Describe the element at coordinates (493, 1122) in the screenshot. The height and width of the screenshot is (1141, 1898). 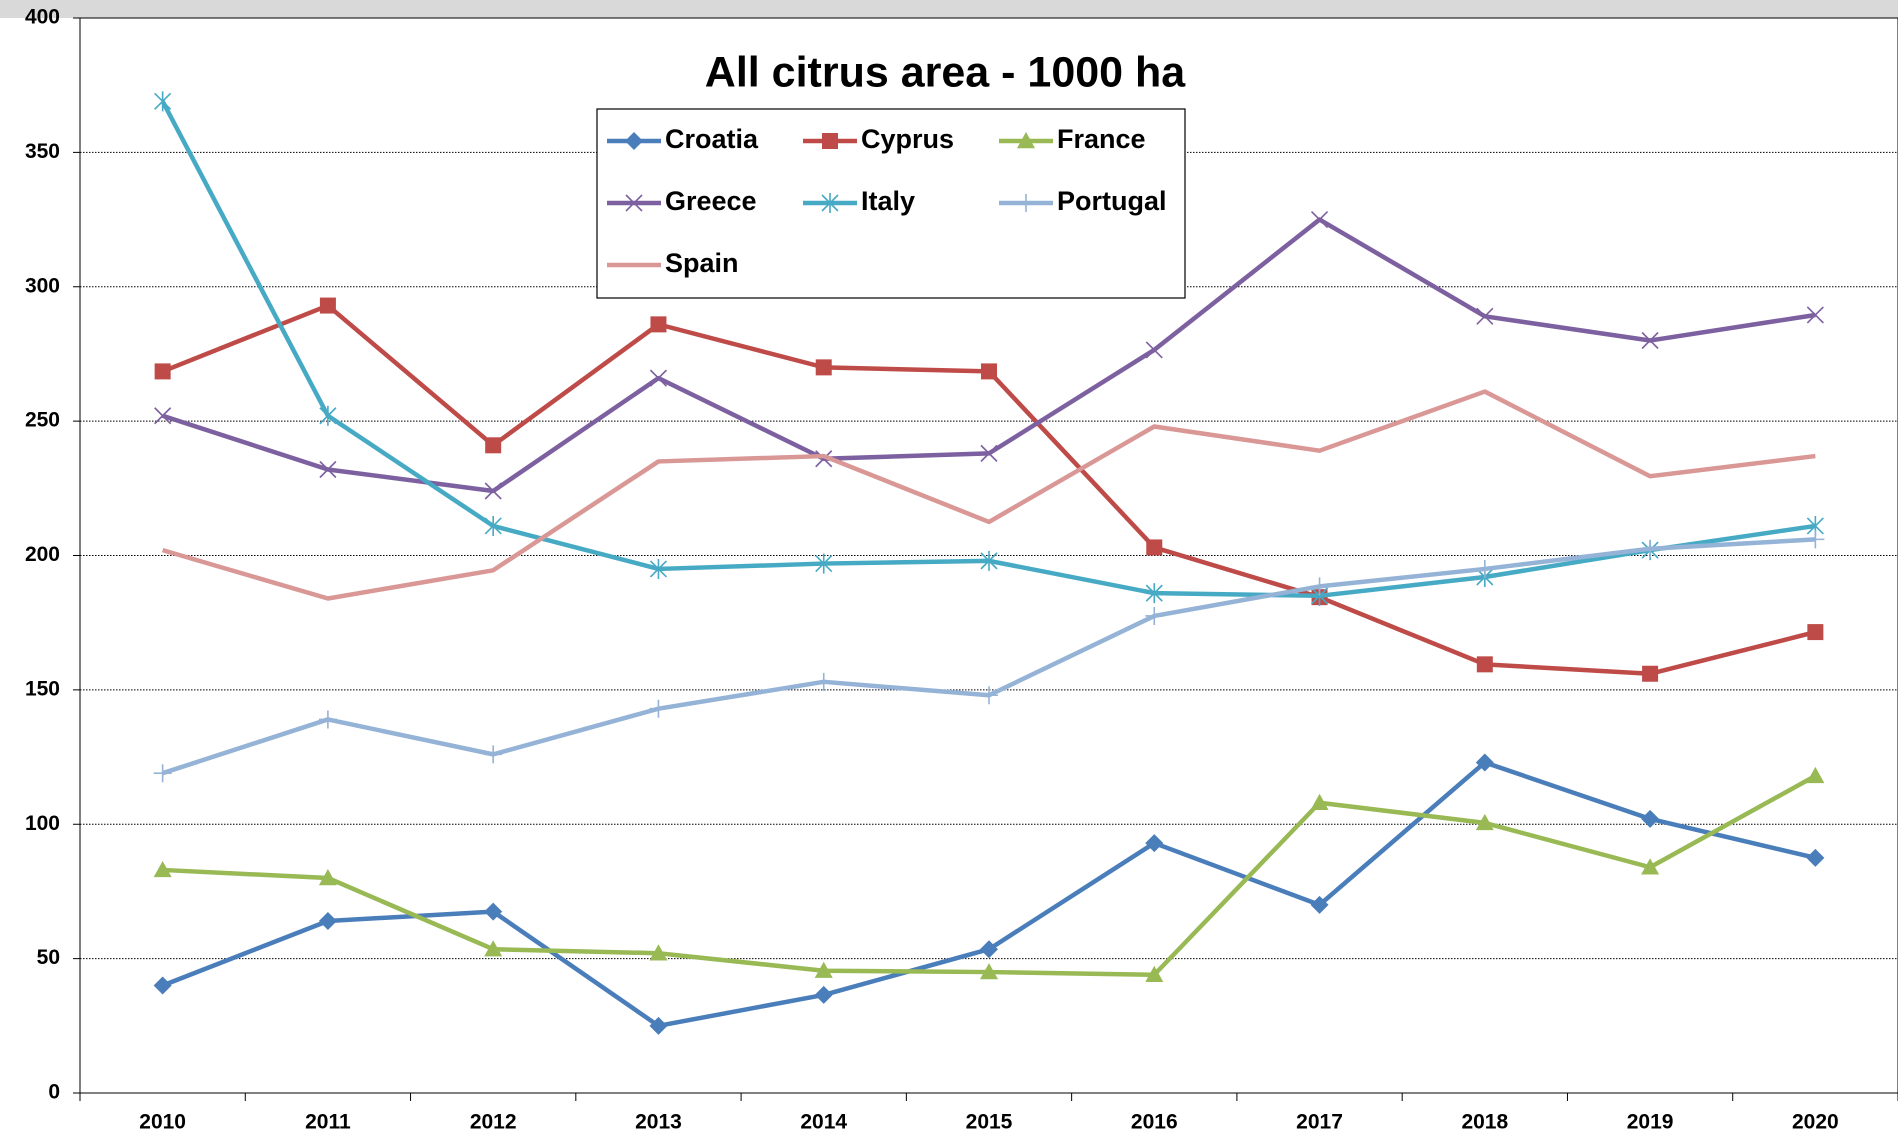
I see `x-tick-label: 2012` at that location.